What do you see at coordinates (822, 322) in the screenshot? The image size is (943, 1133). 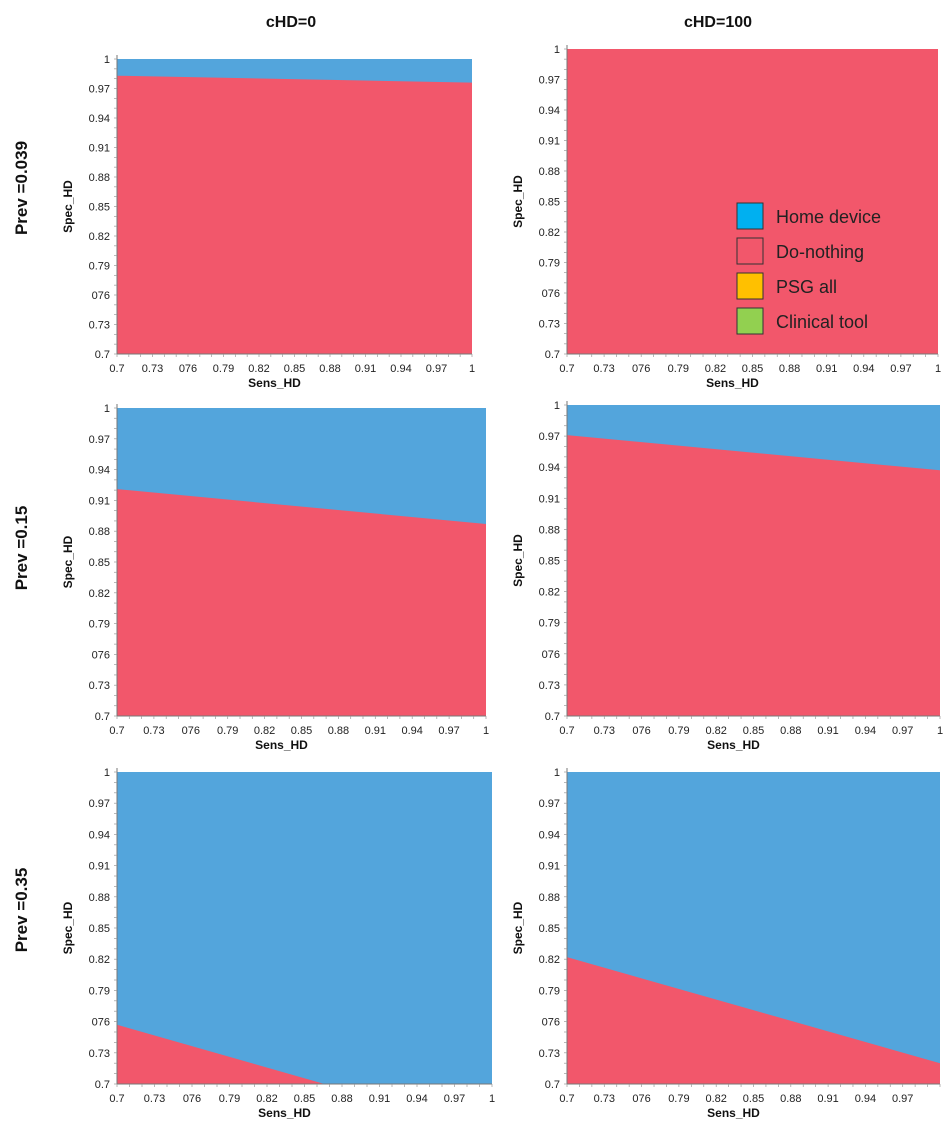 I see `legend-label: Clinical tool` at bounding box center [822, 322].